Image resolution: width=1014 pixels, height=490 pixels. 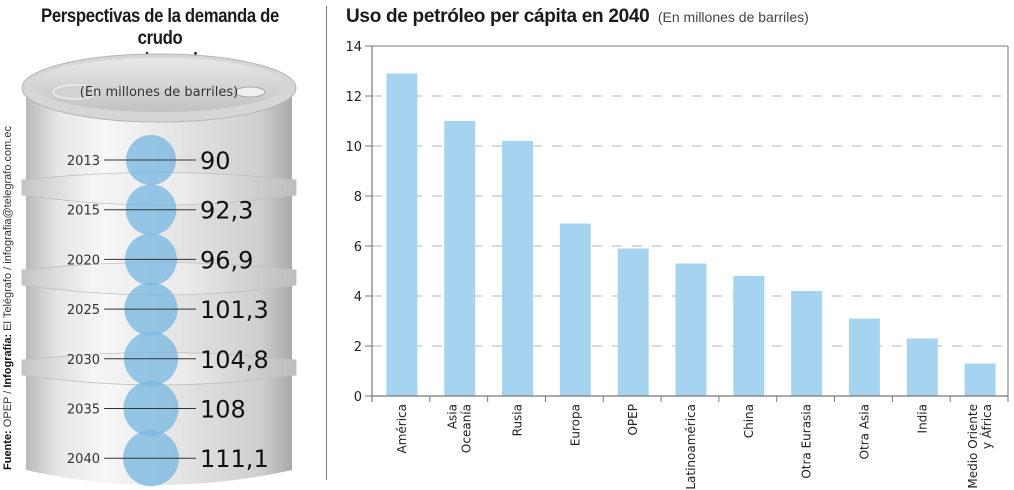 I want to click on year-label: 2035, so click(x=83, y=410).